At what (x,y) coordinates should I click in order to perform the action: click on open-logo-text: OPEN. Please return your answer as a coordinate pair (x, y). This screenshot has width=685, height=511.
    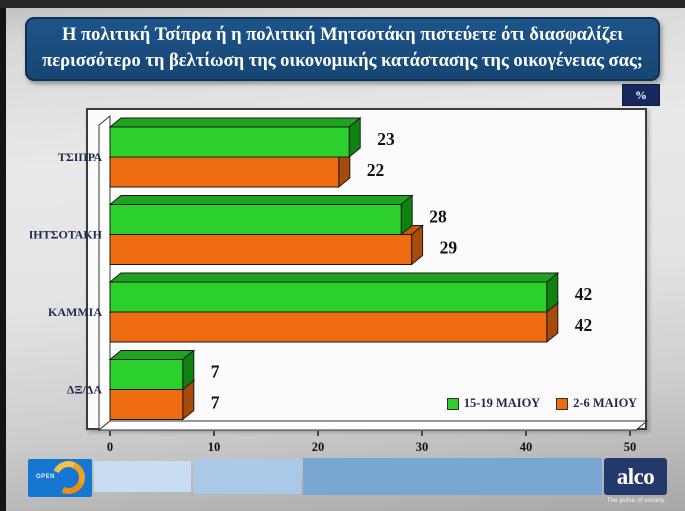
    Looking at the image, I should click on (46, 477).